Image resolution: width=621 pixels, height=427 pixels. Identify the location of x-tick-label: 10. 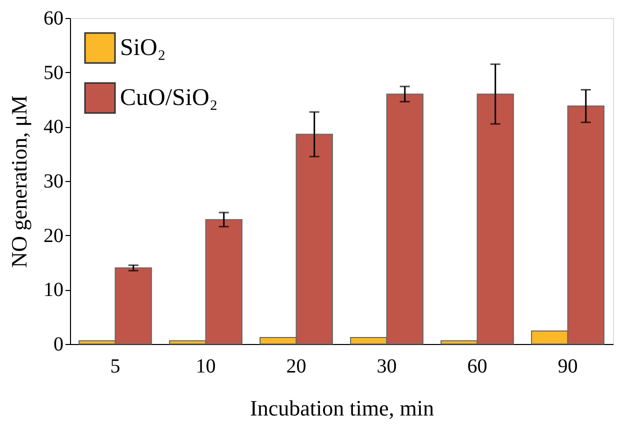
(206, 367).